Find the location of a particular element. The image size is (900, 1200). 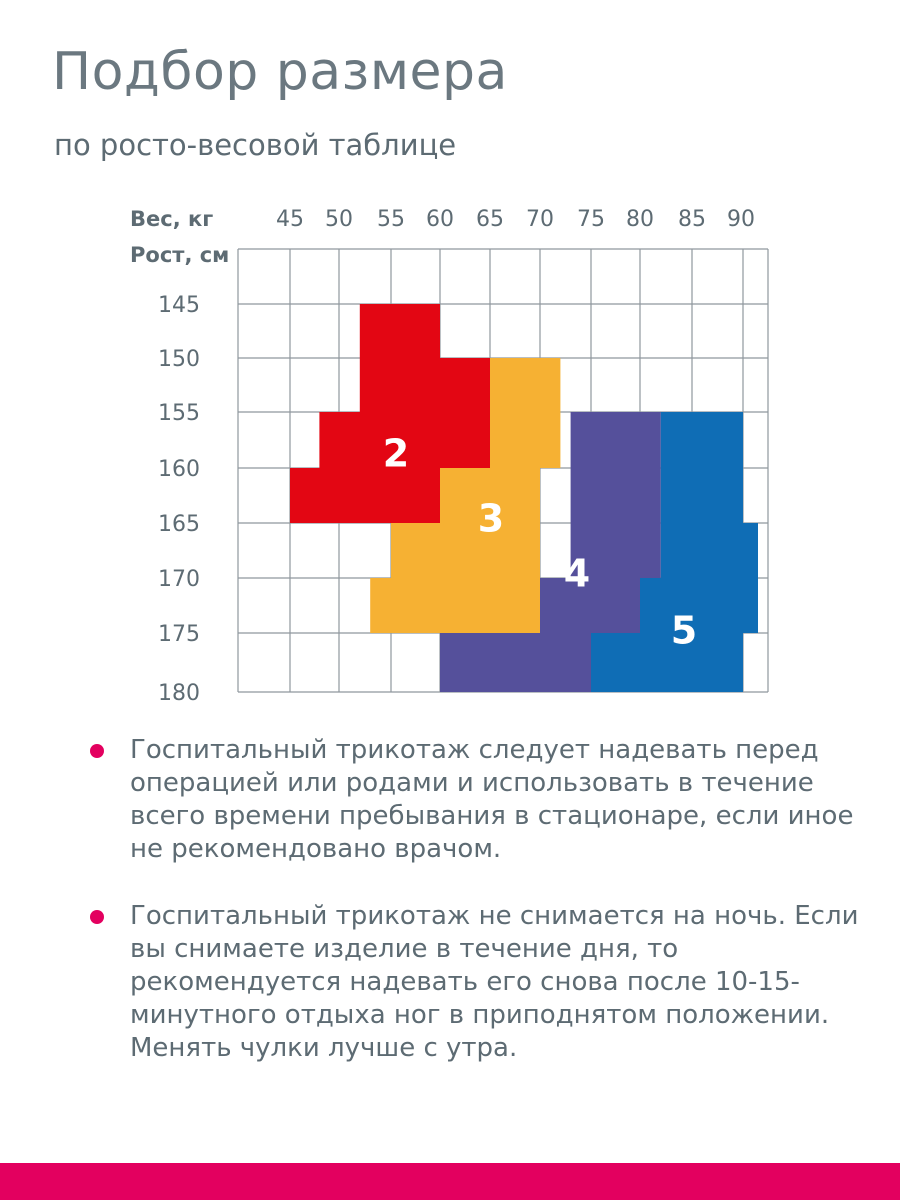

y-tick-label: 160 is located at coordinates (179, 469).